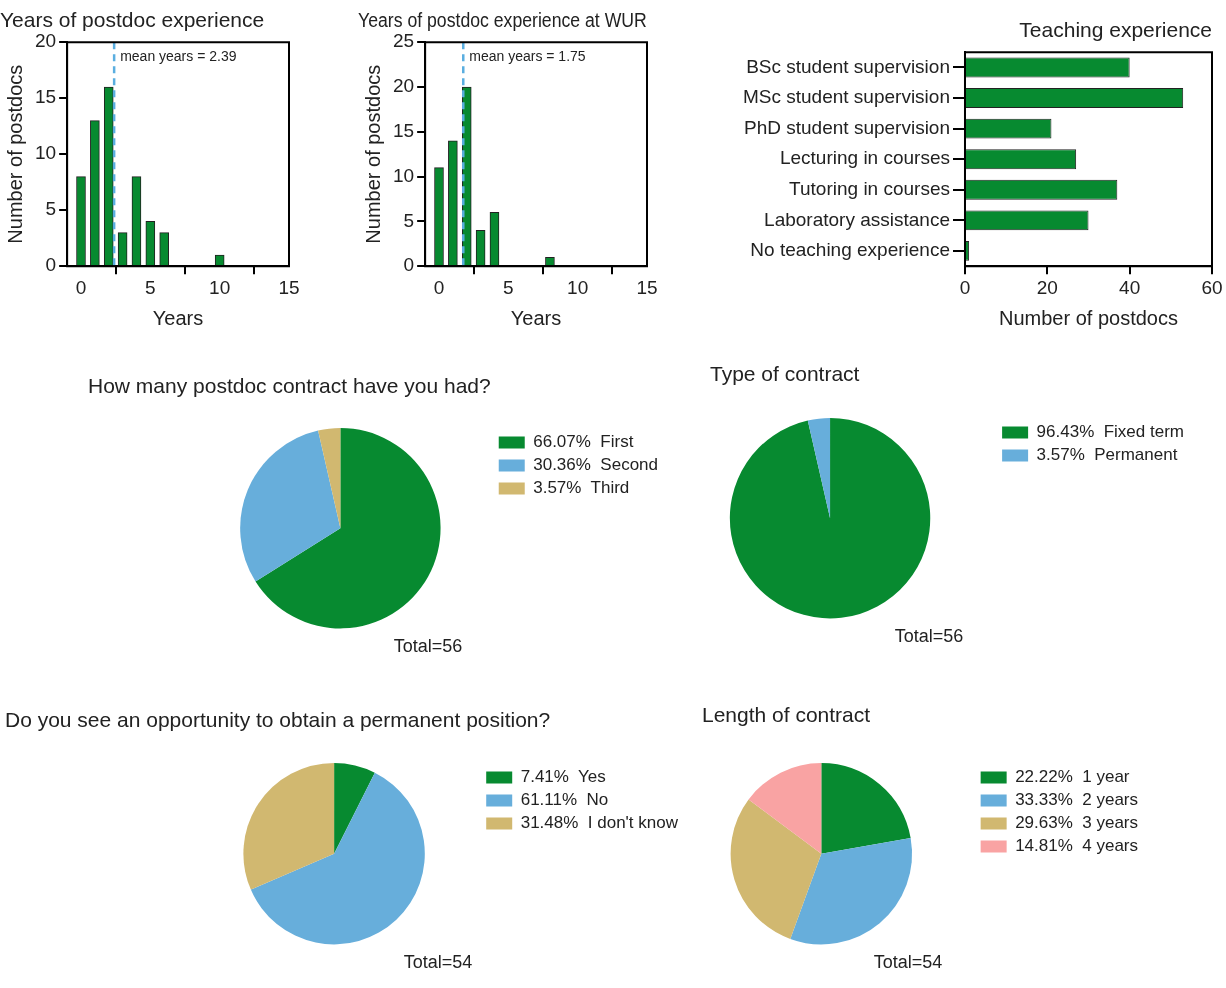 This screenshot has height=988, width=1226. Describe the element at coordinates (599, 823) in the screenshot. I see `legend-label: 31.48% I don't know` at that location.